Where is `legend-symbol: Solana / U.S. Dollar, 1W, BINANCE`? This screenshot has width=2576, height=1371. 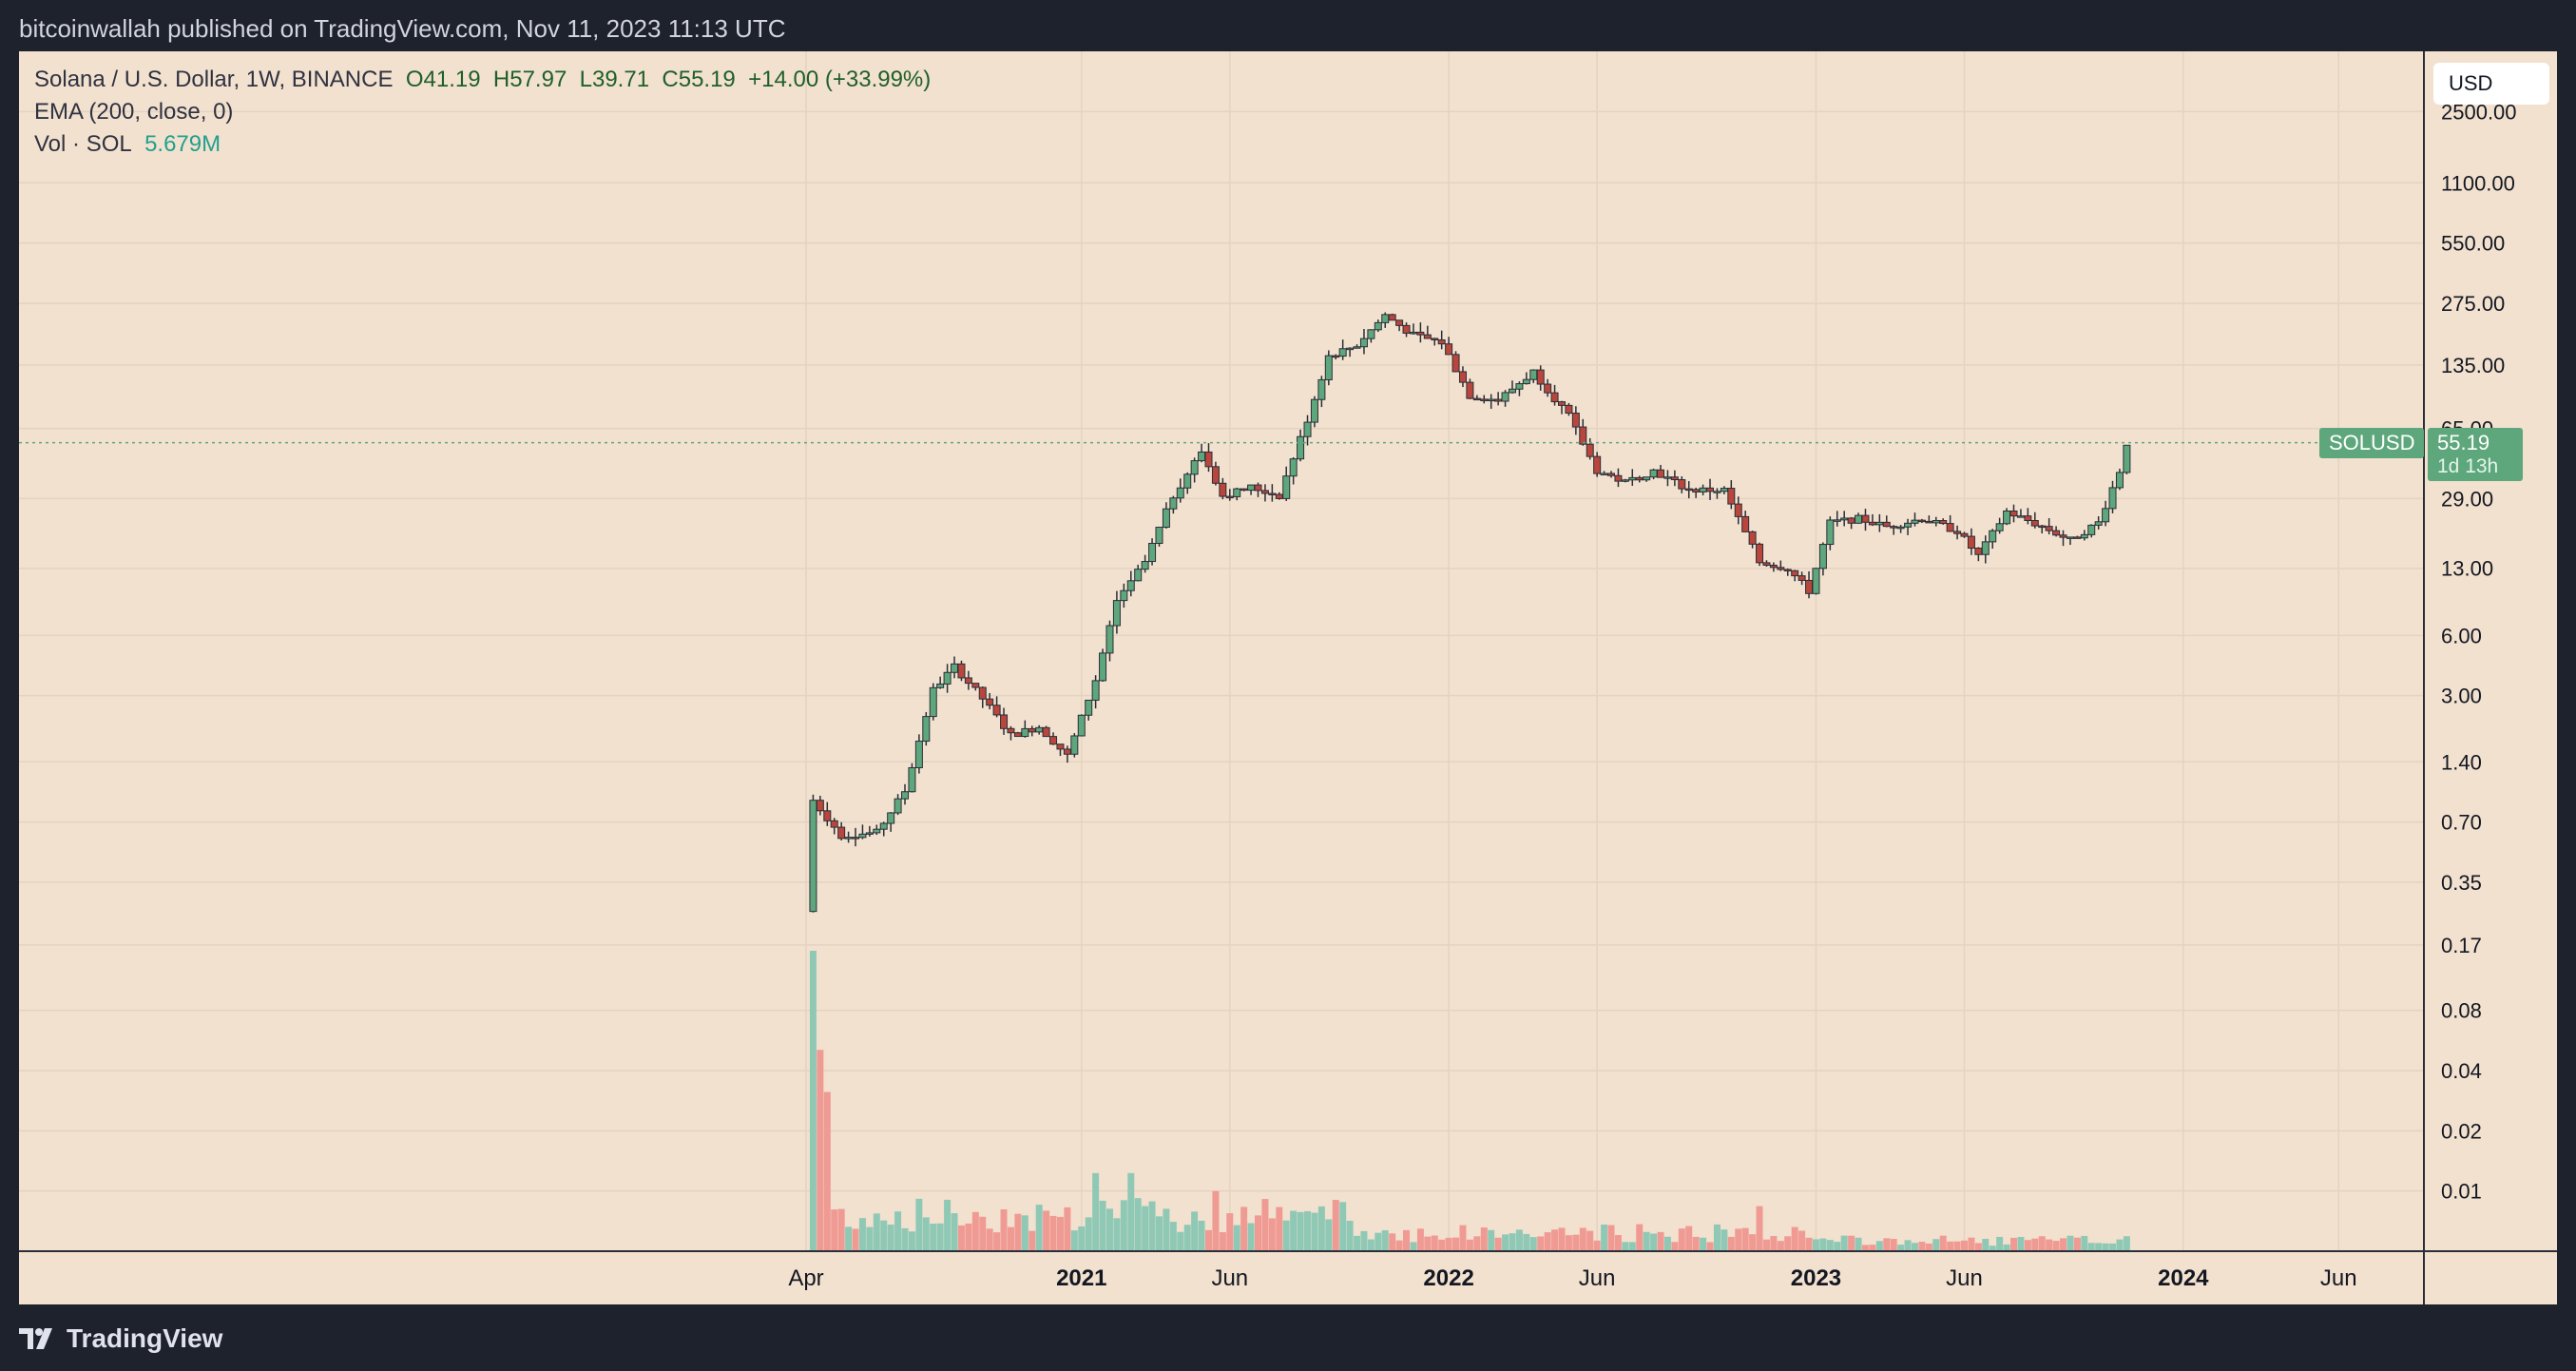
legend-symbol: Solana / U.S. Dollar, 1W, BINANCE is located at coordinates (214, 79).